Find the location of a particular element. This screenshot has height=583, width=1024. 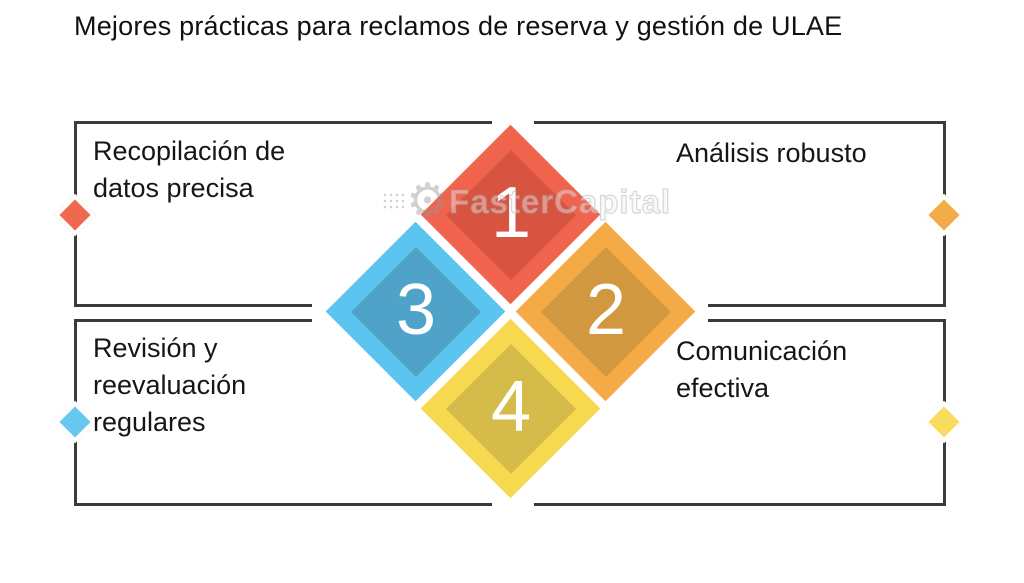

step-diamond-1: 1 is located at coordinates (510, 214).